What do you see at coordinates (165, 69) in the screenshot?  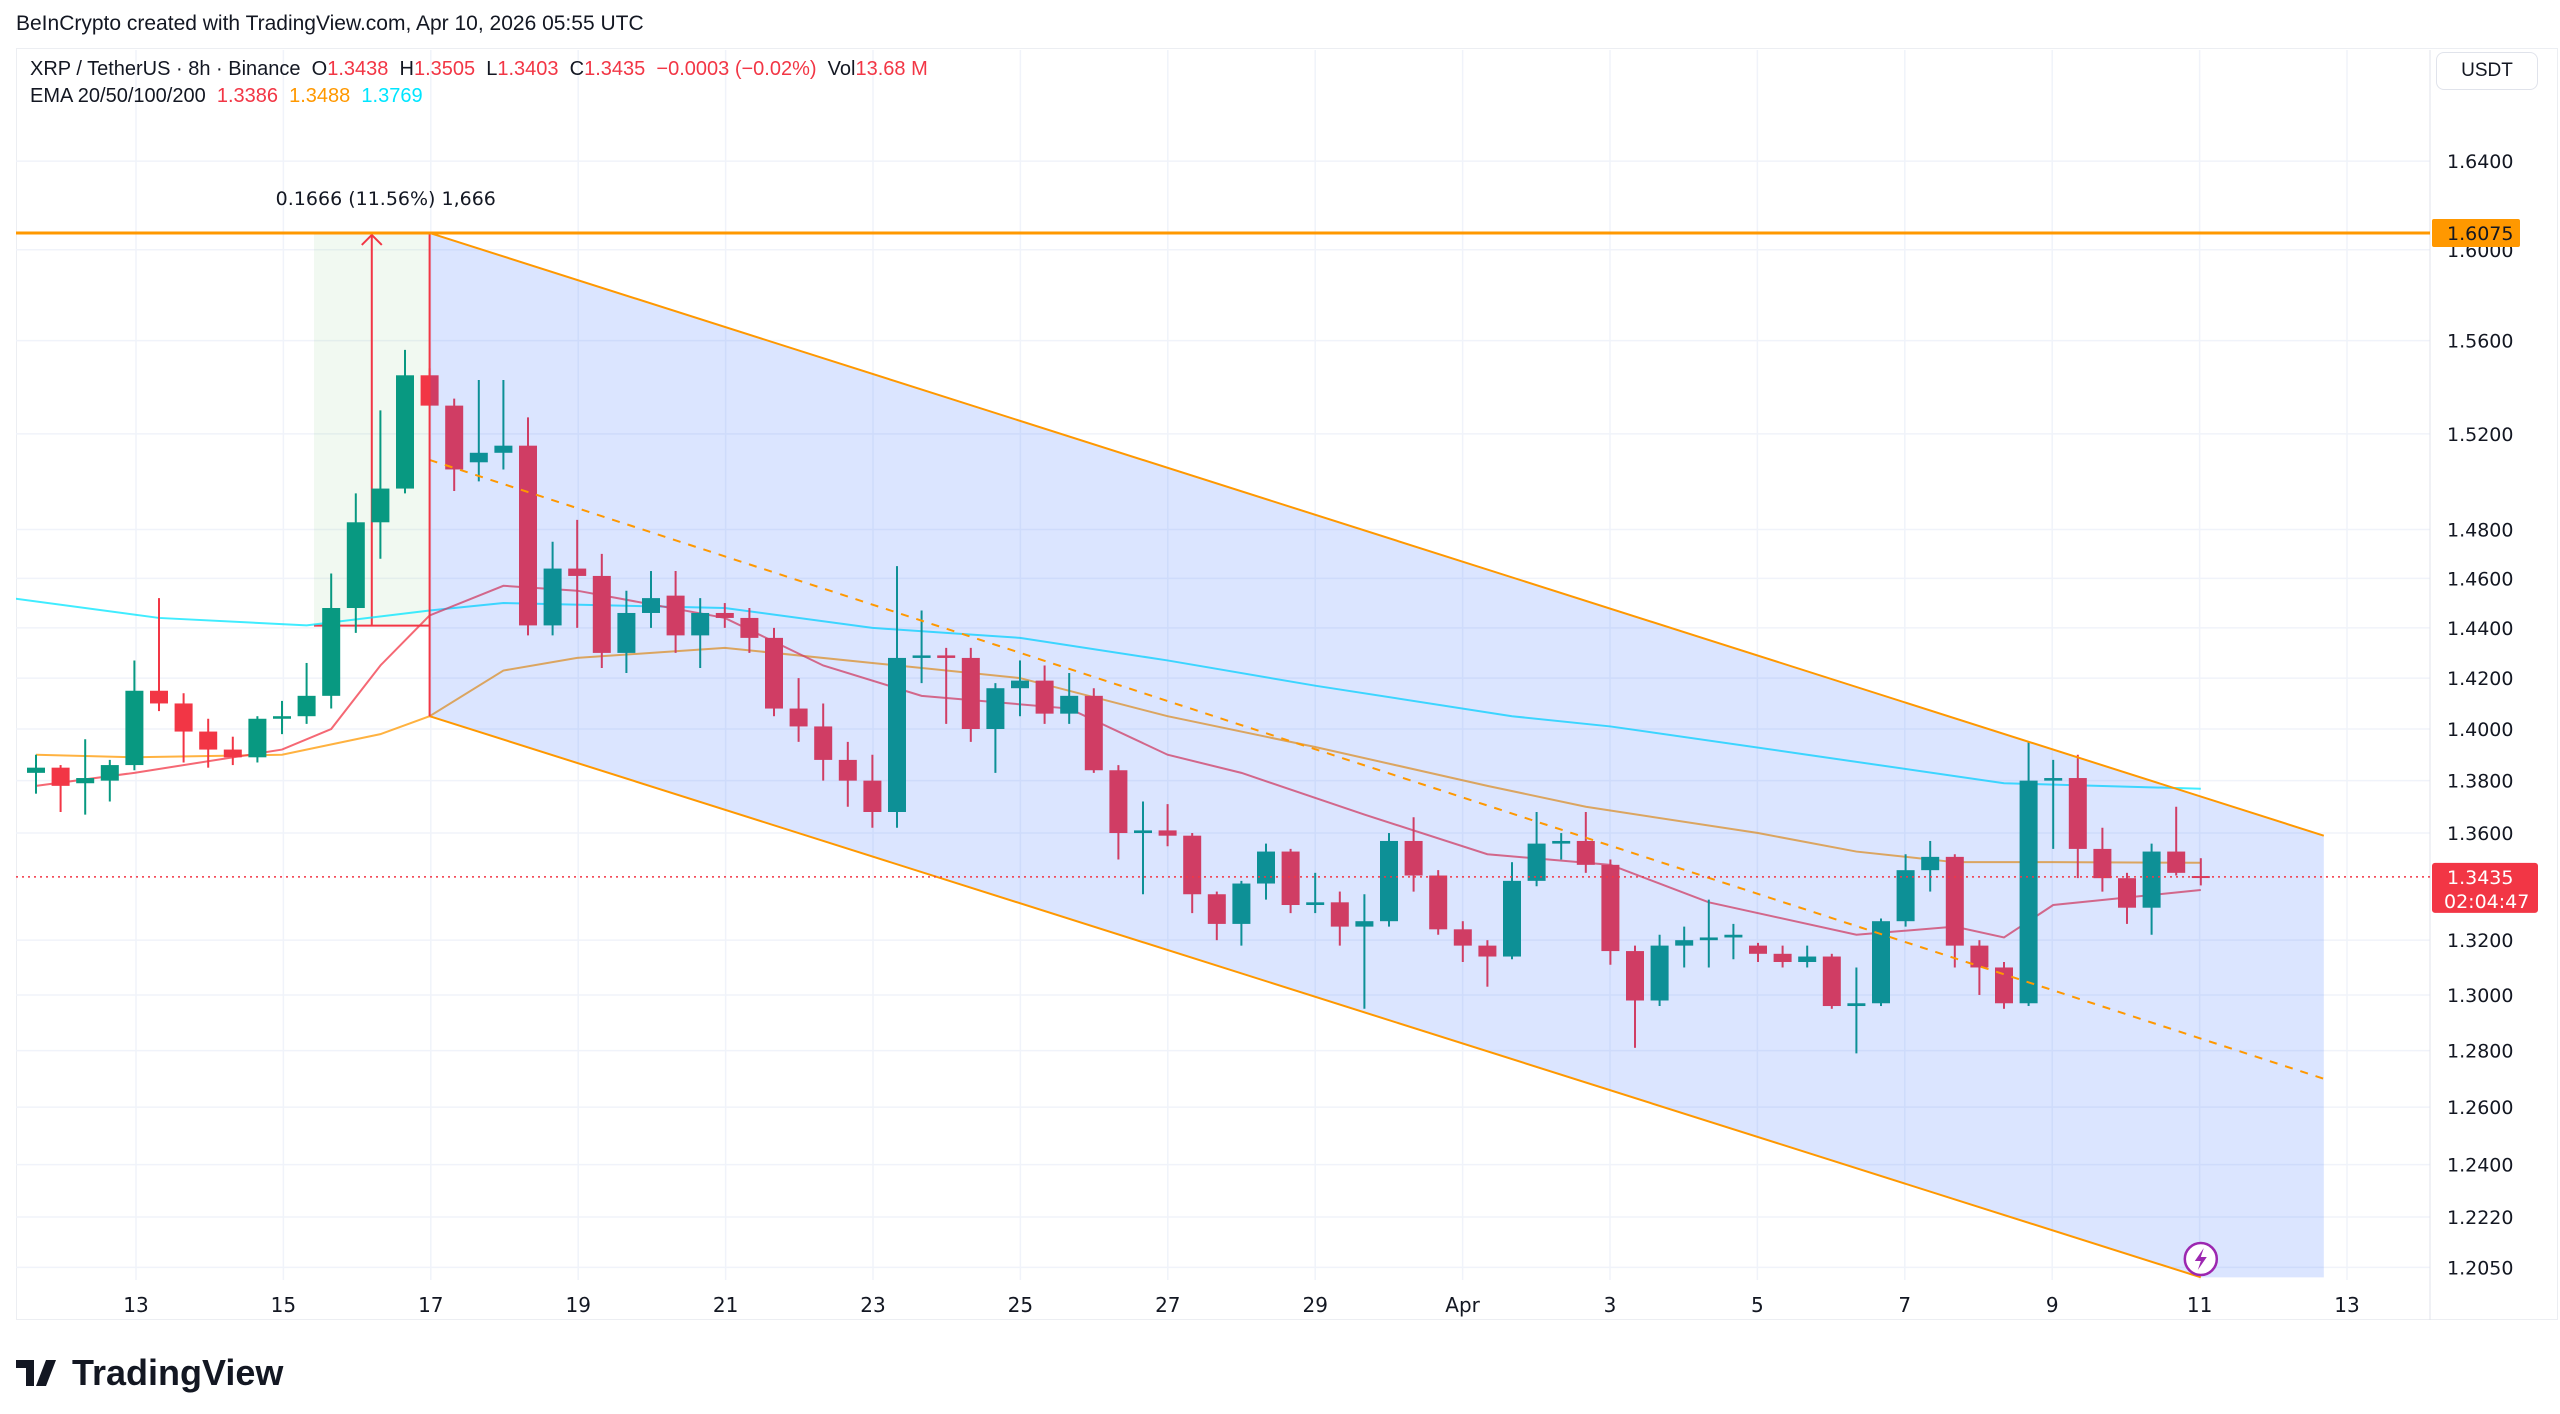 I see `symbol-title: XRP / TetherUS · 8h · Binance` at bounding box center [165, 69].